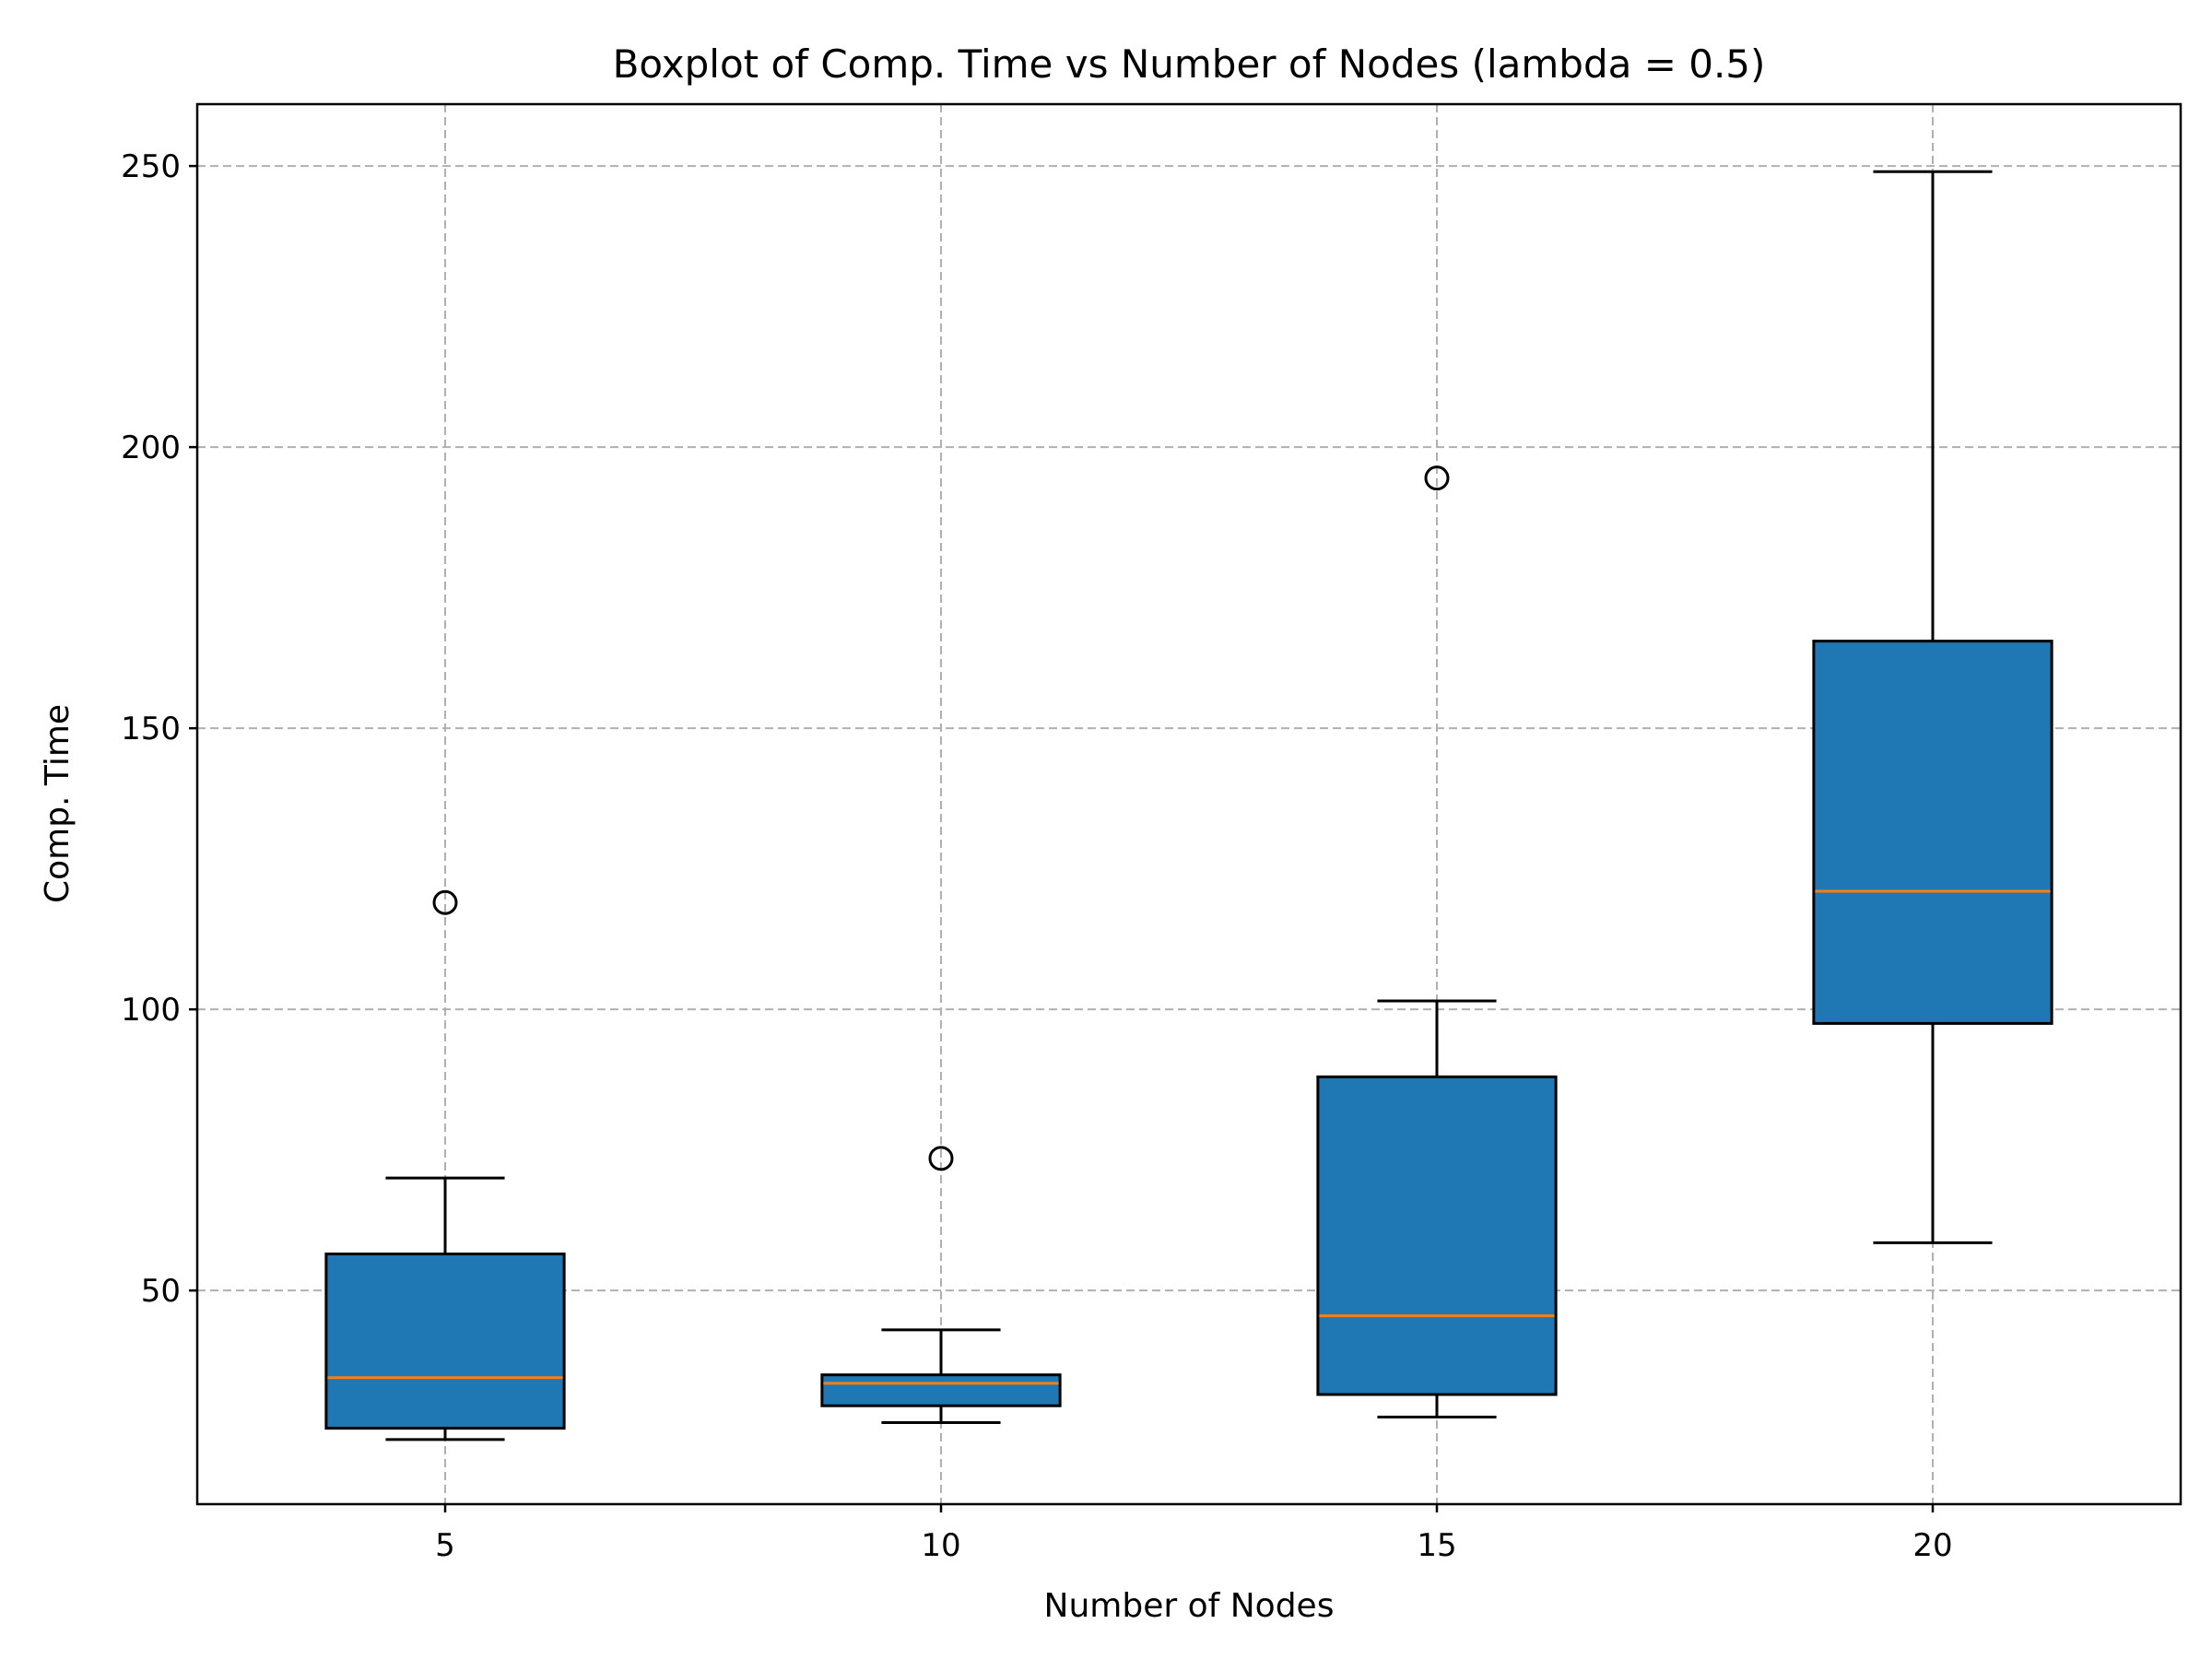 Image resolution: width=2212 pixels, height=1659 pixels. I want to click on y-tick-label: 150, so click(151, 729).